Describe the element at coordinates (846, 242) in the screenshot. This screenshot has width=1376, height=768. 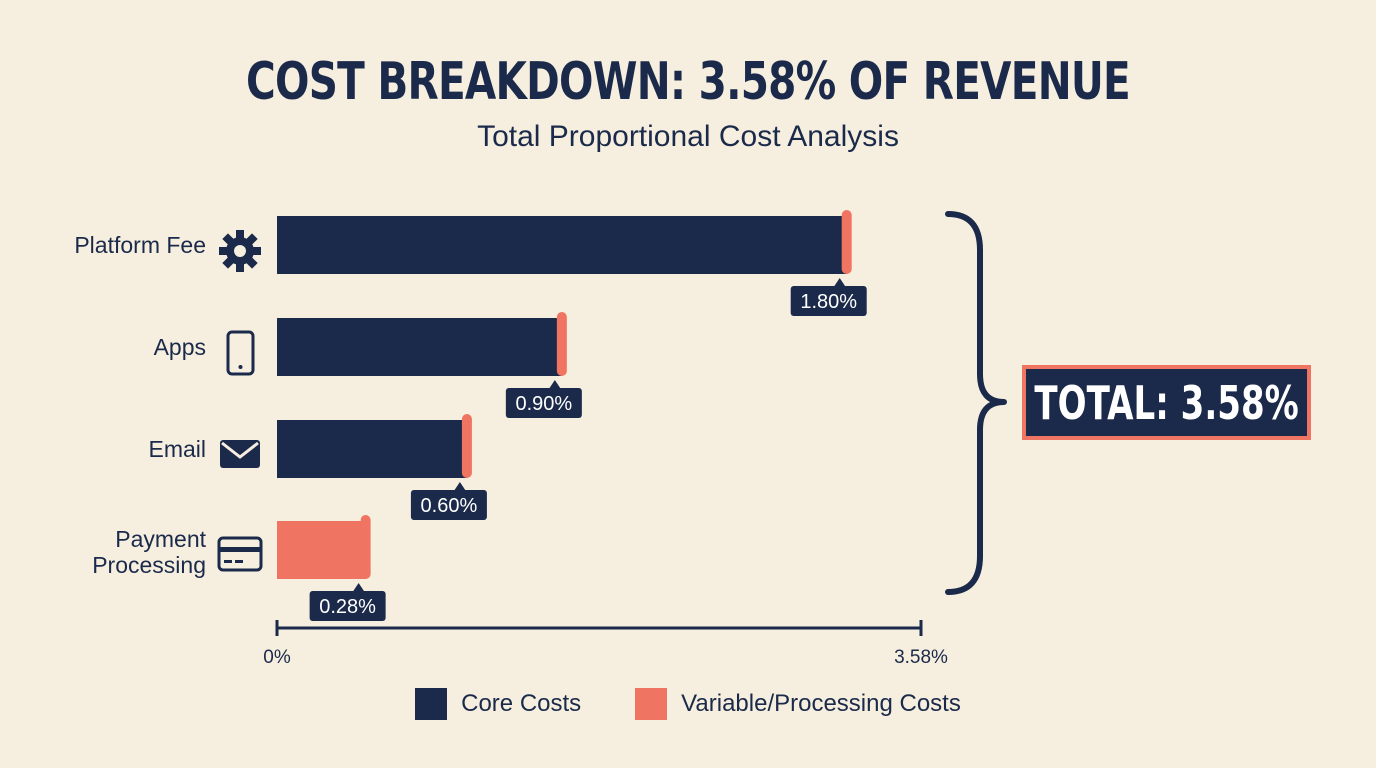
I see `bar-cap-platform-fee` at that location.